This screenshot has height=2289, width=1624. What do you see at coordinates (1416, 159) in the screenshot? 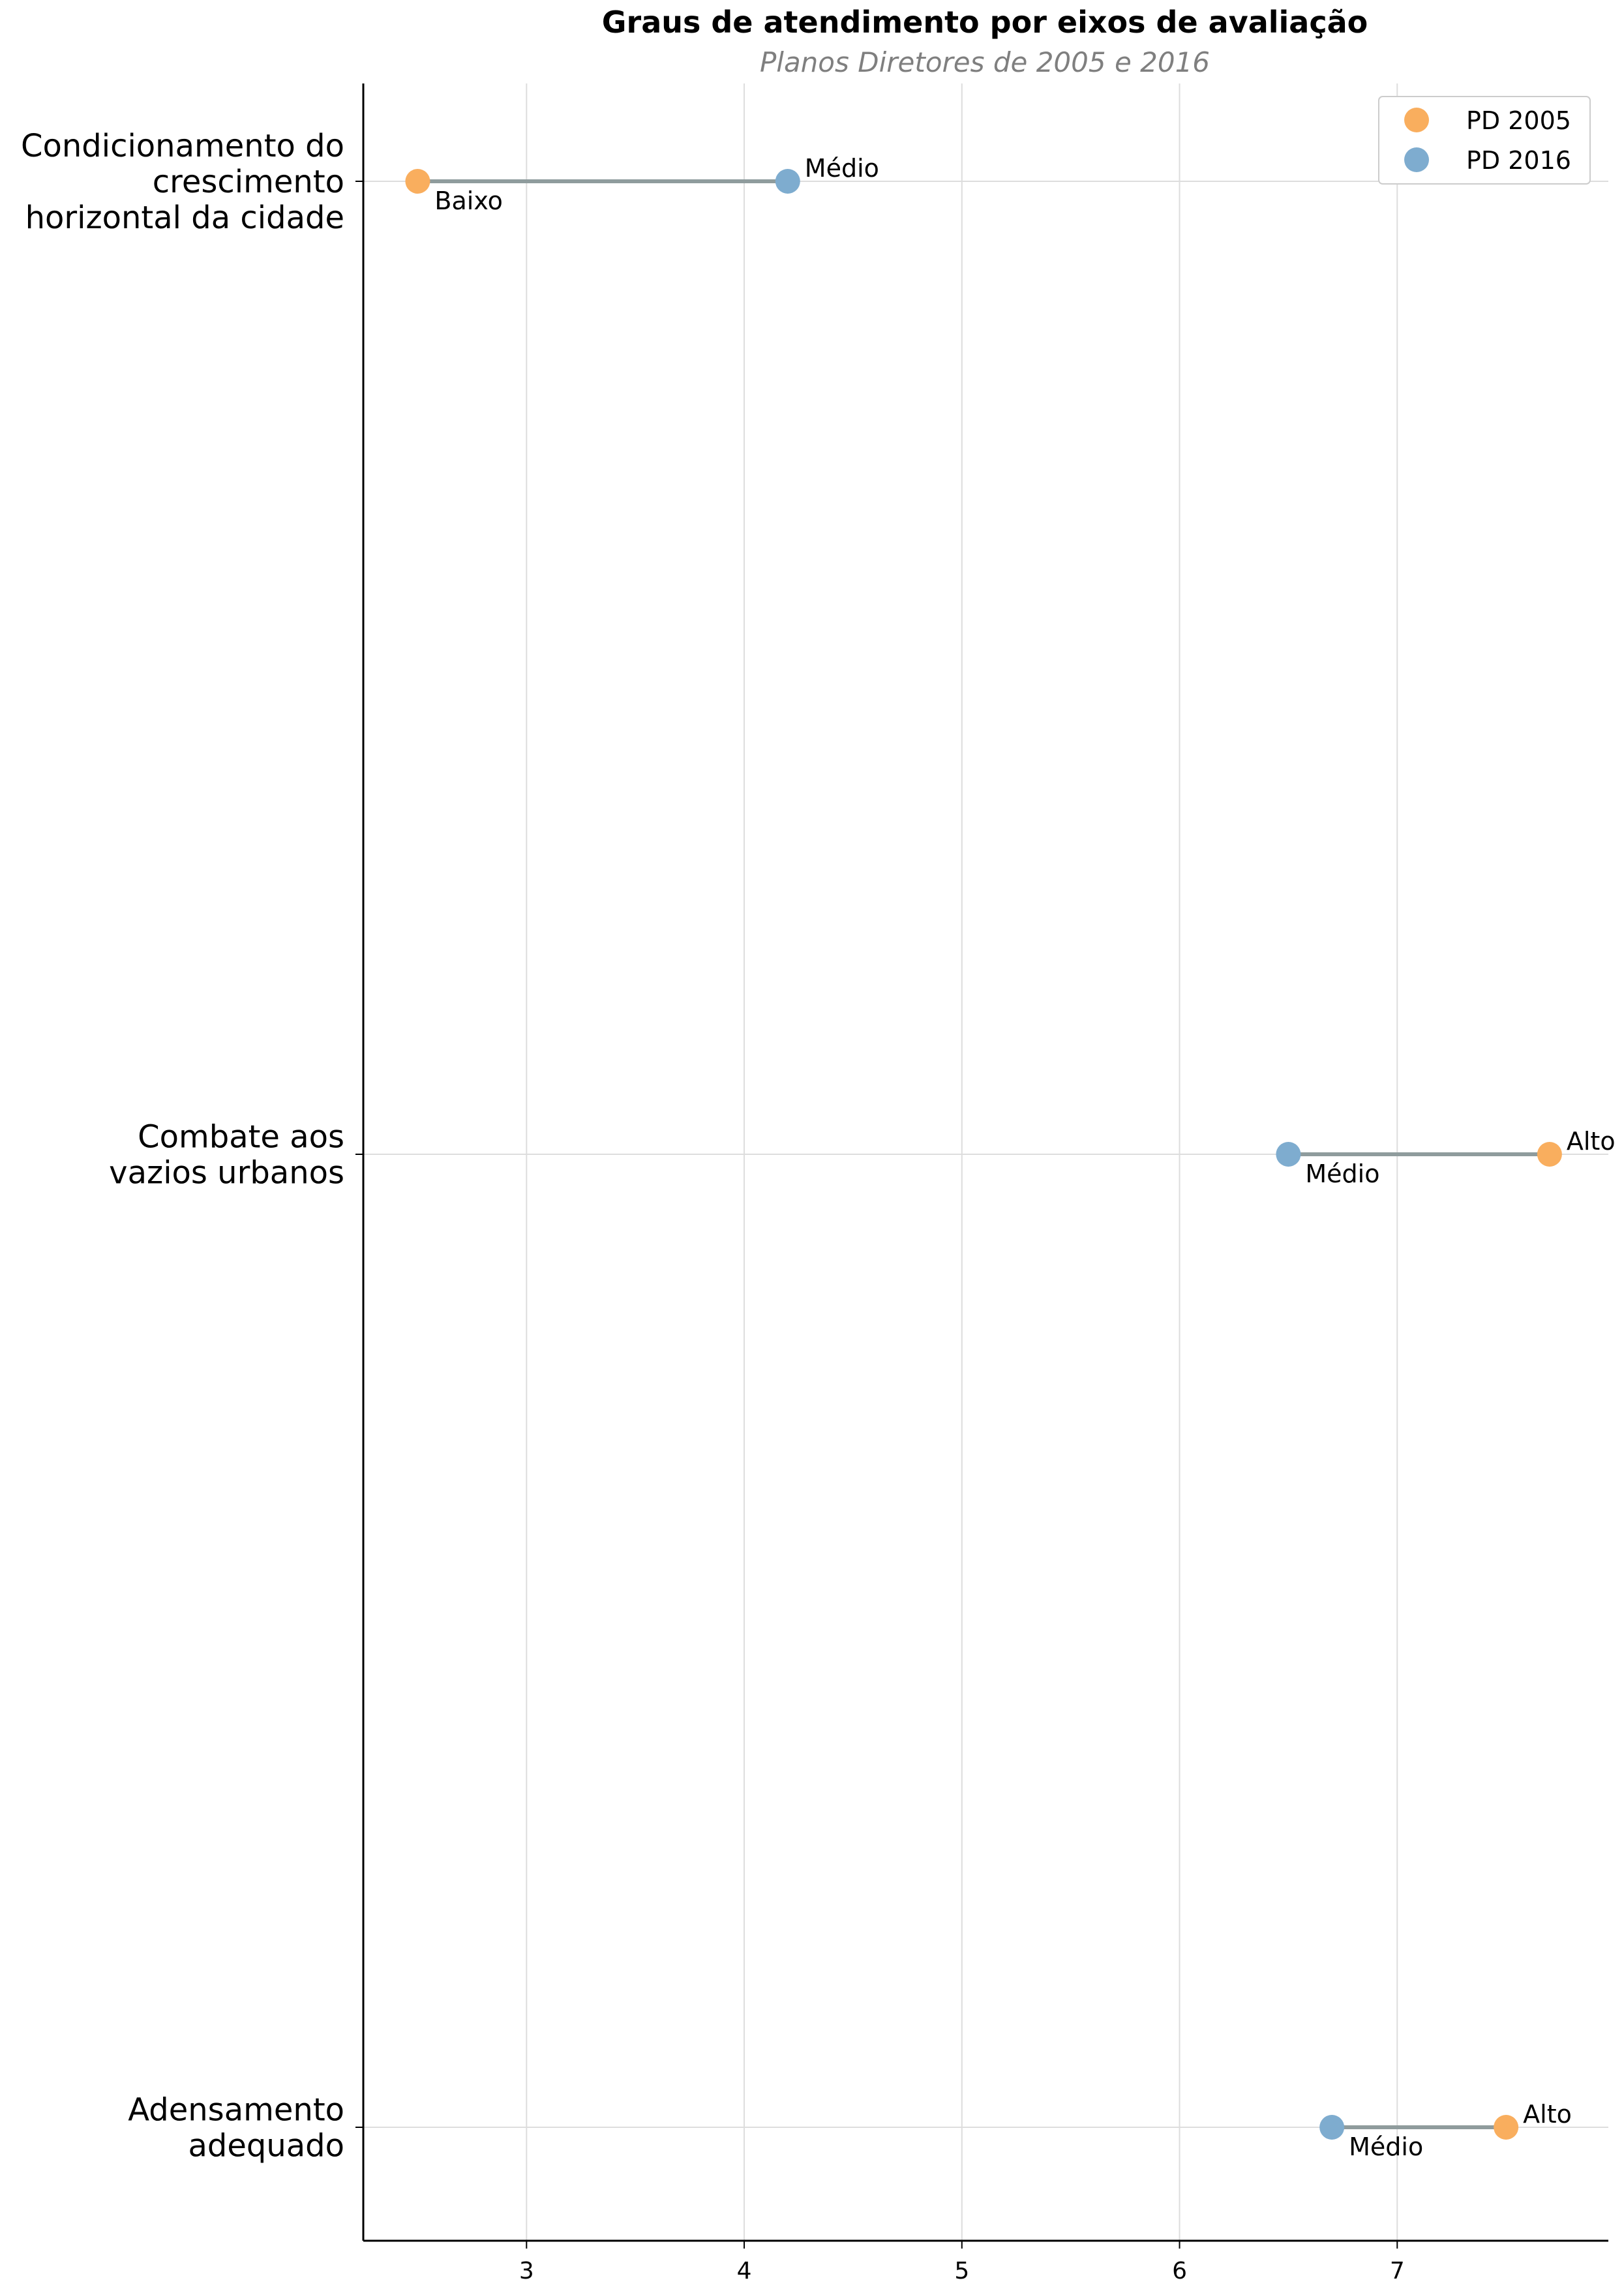
I see `legend-marker-pd-2016` at bounding box center [1416, 159].